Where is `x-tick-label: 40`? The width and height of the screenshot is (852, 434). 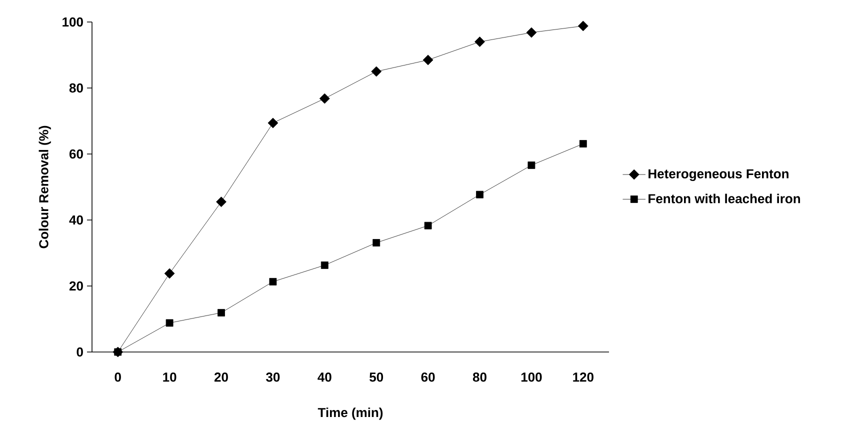 x-tick-label: 40 is located at coordinates (325, 377).